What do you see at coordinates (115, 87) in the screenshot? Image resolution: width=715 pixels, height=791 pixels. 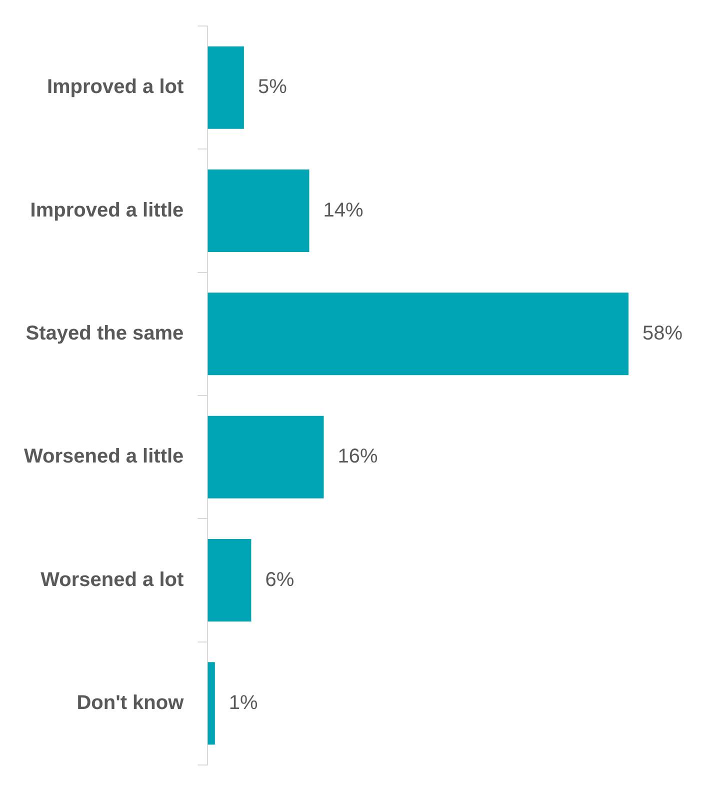 I see `y-tick-label: Improved a lot` at bounding box center [115, 87].